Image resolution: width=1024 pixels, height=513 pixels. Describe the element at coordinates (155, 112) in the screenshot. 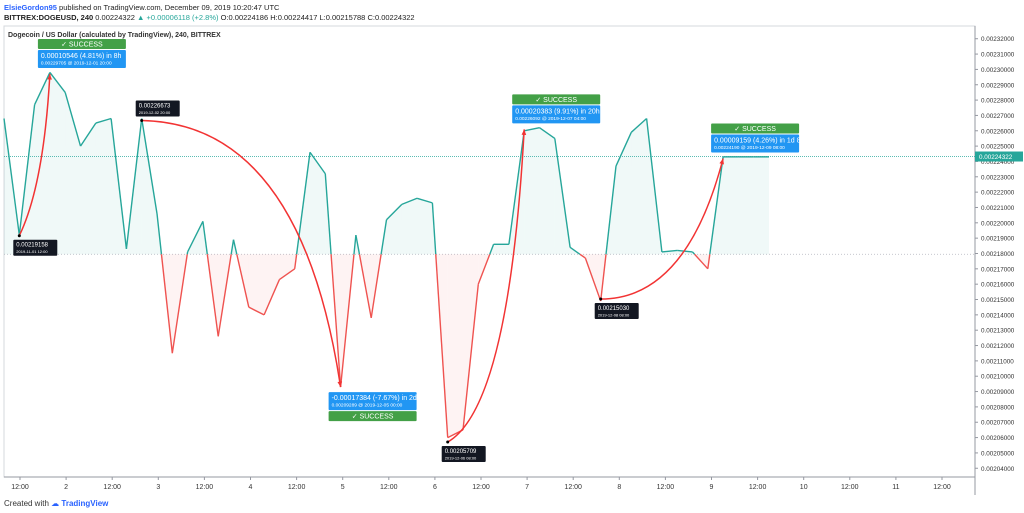

I see `forecast-start-time: 2019-12-02 20:00` at that location.